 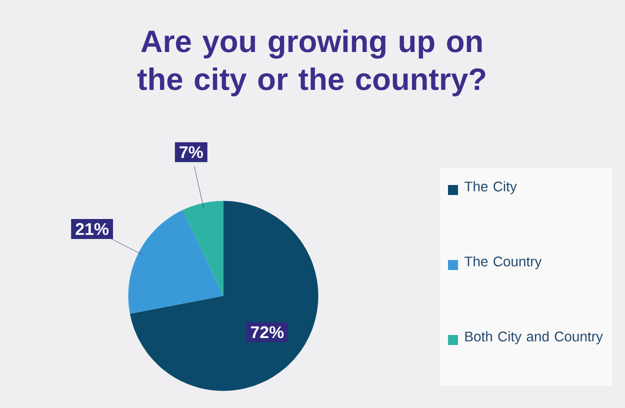 I want to click on legend-label: The City, so click(x=490, y=187).